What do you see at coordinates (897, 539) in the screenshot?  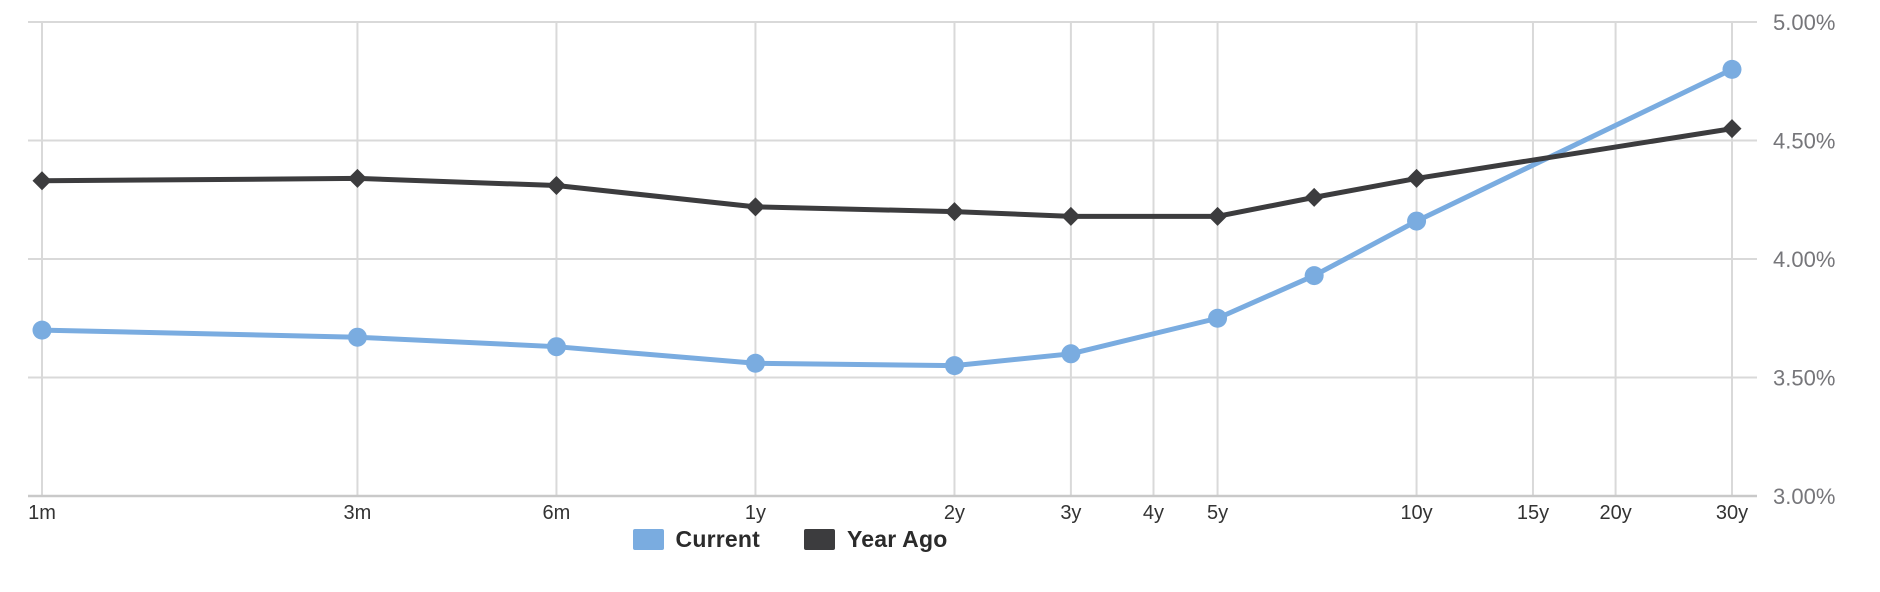 I see `legend-label-year-ago: Year Ago` at bounding box center [897, 539].